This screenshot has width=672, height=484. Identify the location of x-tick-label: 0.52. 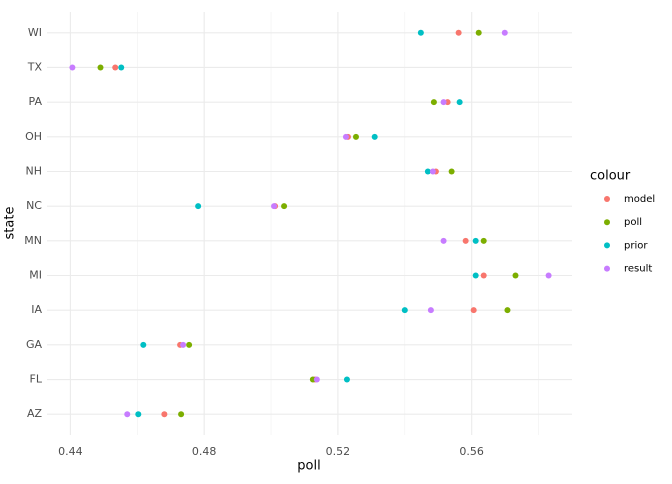
(338, 451).